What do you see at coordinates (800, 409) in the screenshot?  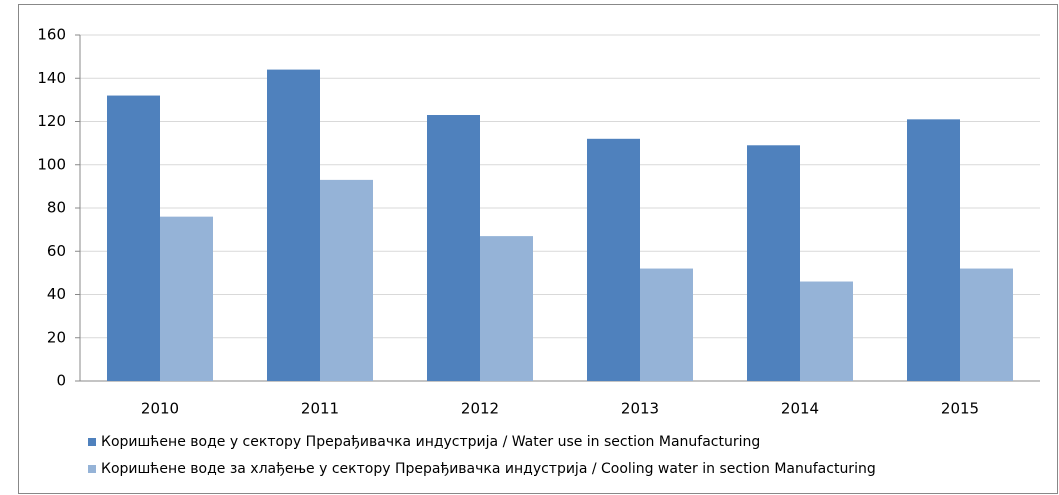 I see `x-tick-label: 2014` at bounding box center [800, 409].